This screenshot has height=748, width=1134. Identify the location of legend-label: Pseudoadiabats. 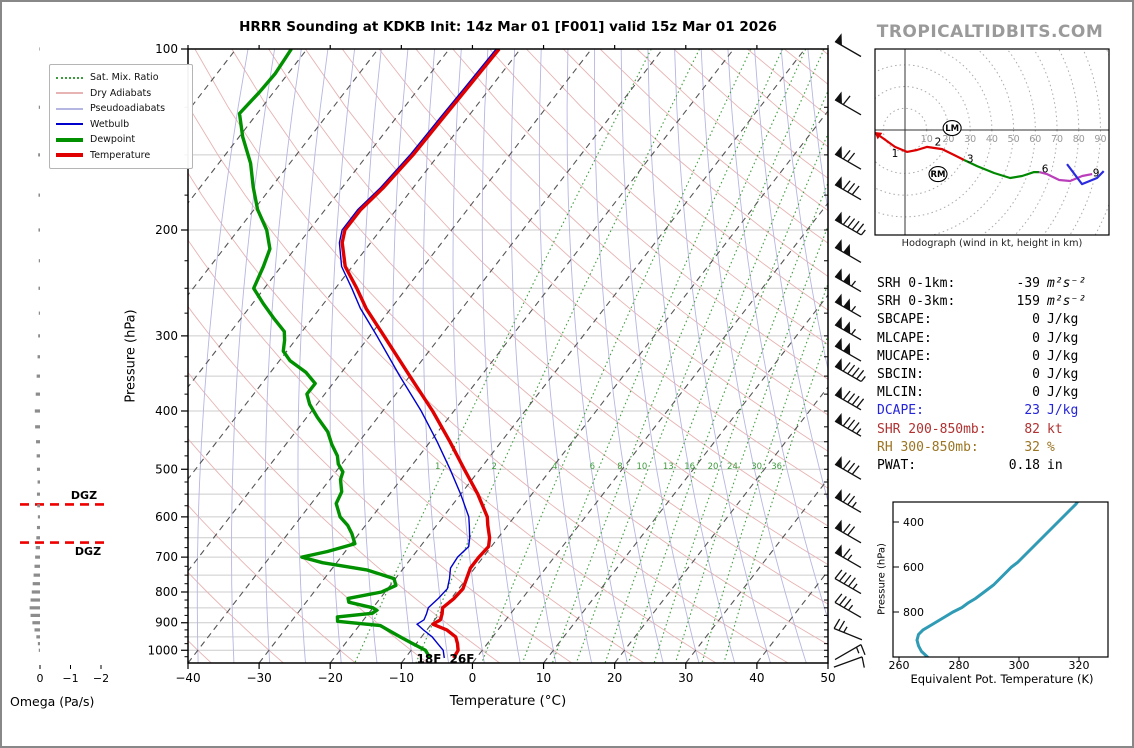
(128, 109).